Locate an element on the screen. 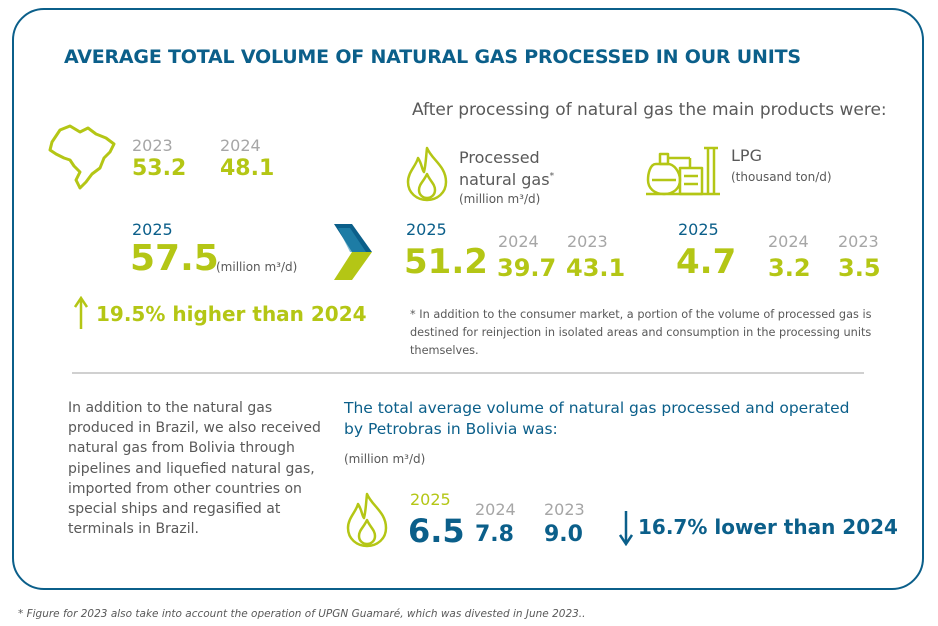 This screenshot has width=938, height=626. gas-2024-value: 39.7 is located at coordinates (527, 268).